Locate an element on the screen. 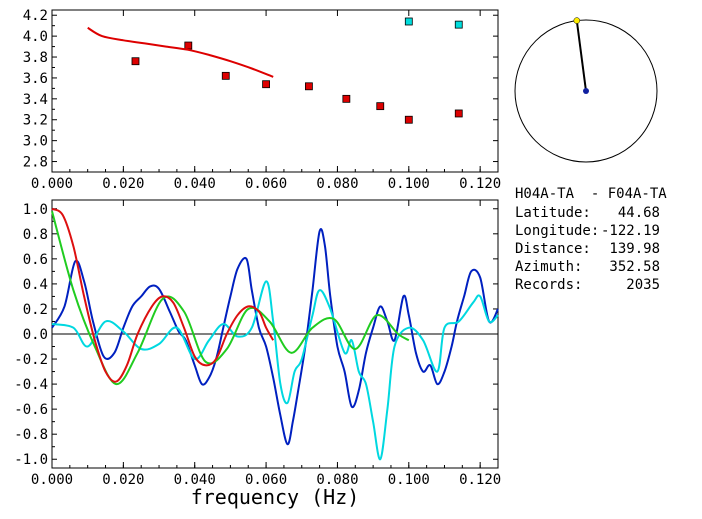 This screenshot has height=519, width=702. latitude-value: 44.68 is located at coordinates (639, 213).